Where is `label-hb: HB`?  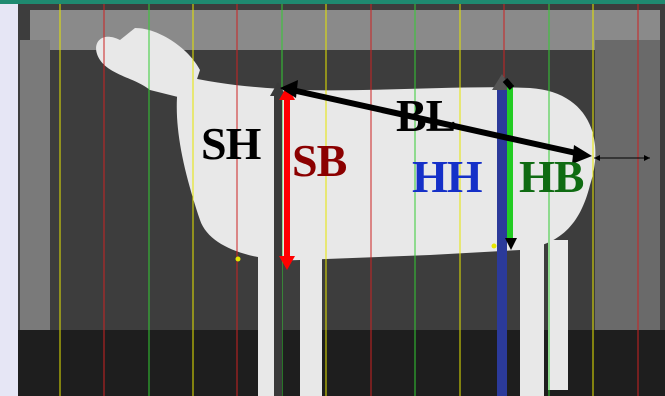 label-hb: HB is located at coordinates (551, 176).